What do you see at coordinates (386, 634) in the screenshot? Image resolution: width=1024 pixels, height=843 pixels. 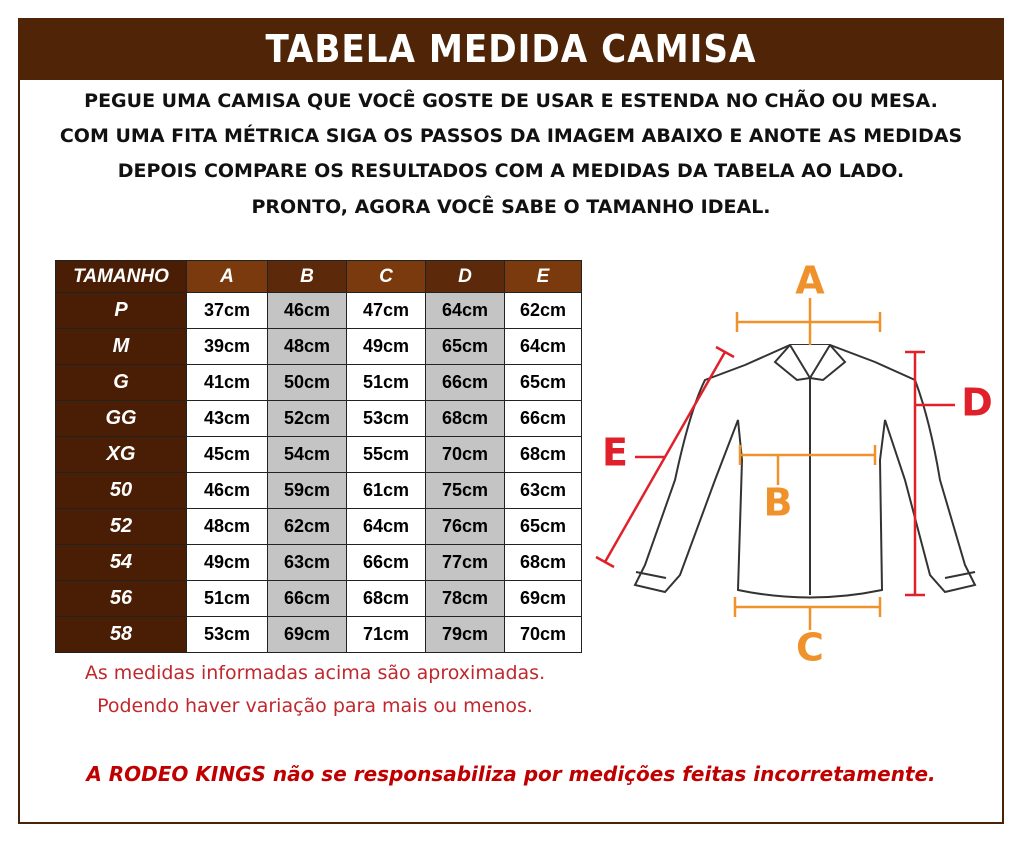 I see `measure-cell: 71cm` at bounding box center [386, 634].